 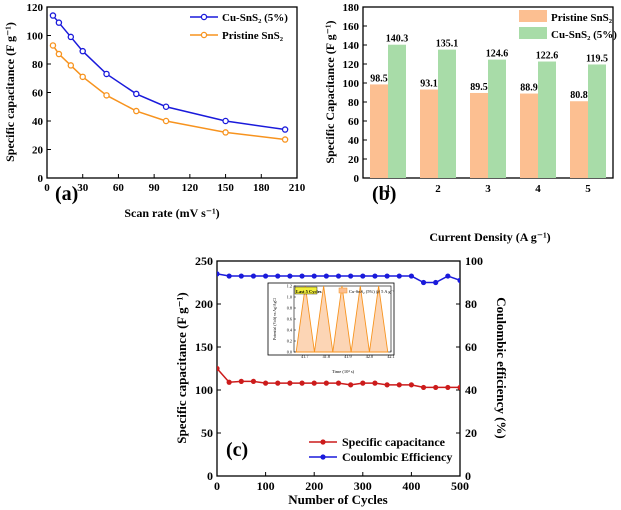 I want to click on x-tick-label: 1, so click(x=388, y=189).